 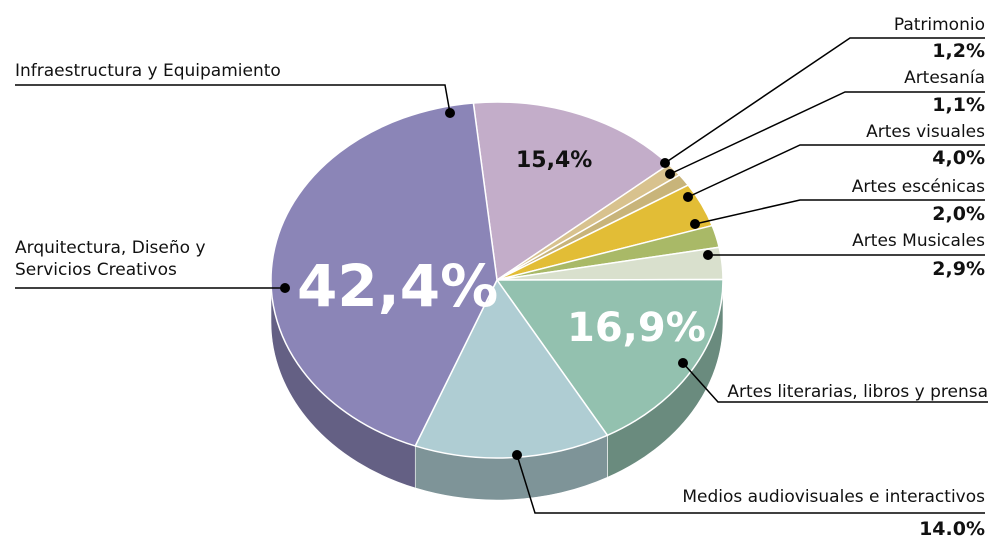 I want to click on category-label: Artes escénicas, so click(x=918, y=187).